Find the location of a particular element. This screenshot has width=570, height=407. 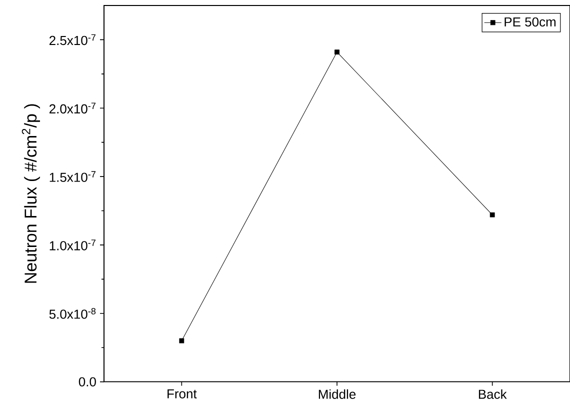

x-tick-label: Middle is located at coordinates (337, 394).